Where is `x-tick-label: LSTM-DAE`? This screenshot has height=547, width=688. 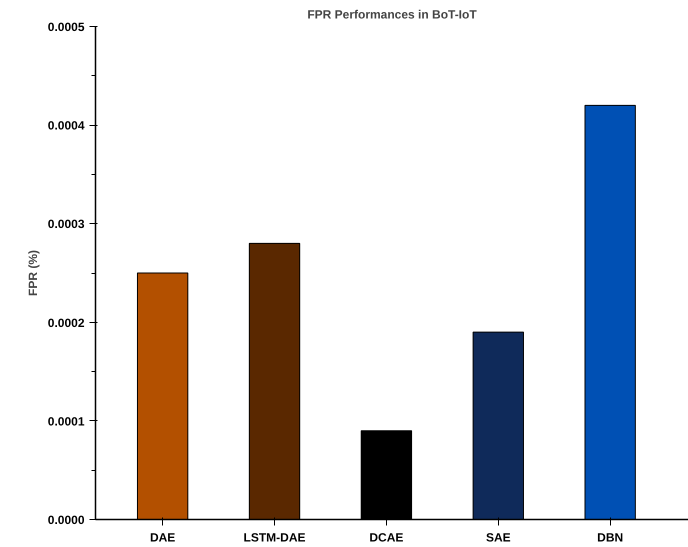 x-tick-label: LSTM-DAE is located at coordinates (275, 537).